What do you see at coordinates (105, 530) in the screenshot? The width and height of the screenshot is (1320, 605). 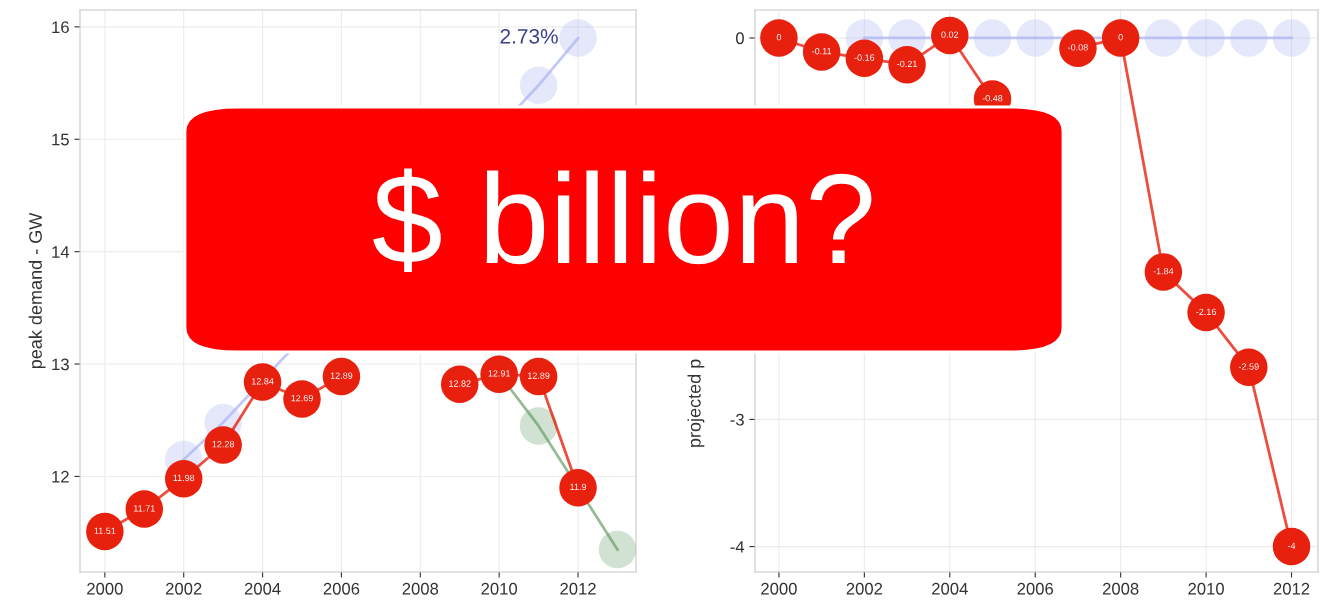 I see `data-label: 11.51` at bounding box center [105, 530].